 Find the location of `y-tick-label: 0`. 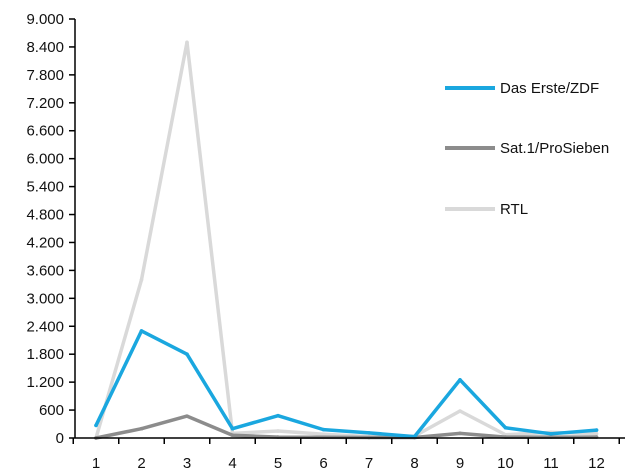

y-tick-label: 0 is located at coordinates (60, 438).